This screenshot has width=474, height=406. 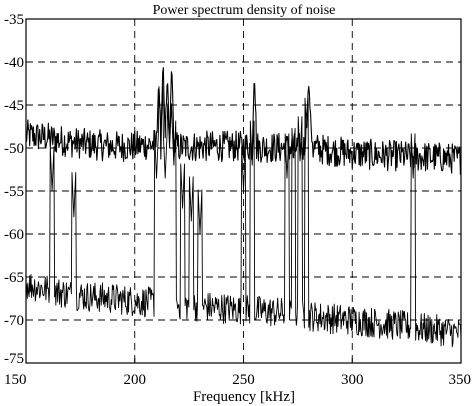 What do you see at coordinates (14, 321) in the screenshot?
I see `y-tick-label: -70` at bounding box center [14, 321].